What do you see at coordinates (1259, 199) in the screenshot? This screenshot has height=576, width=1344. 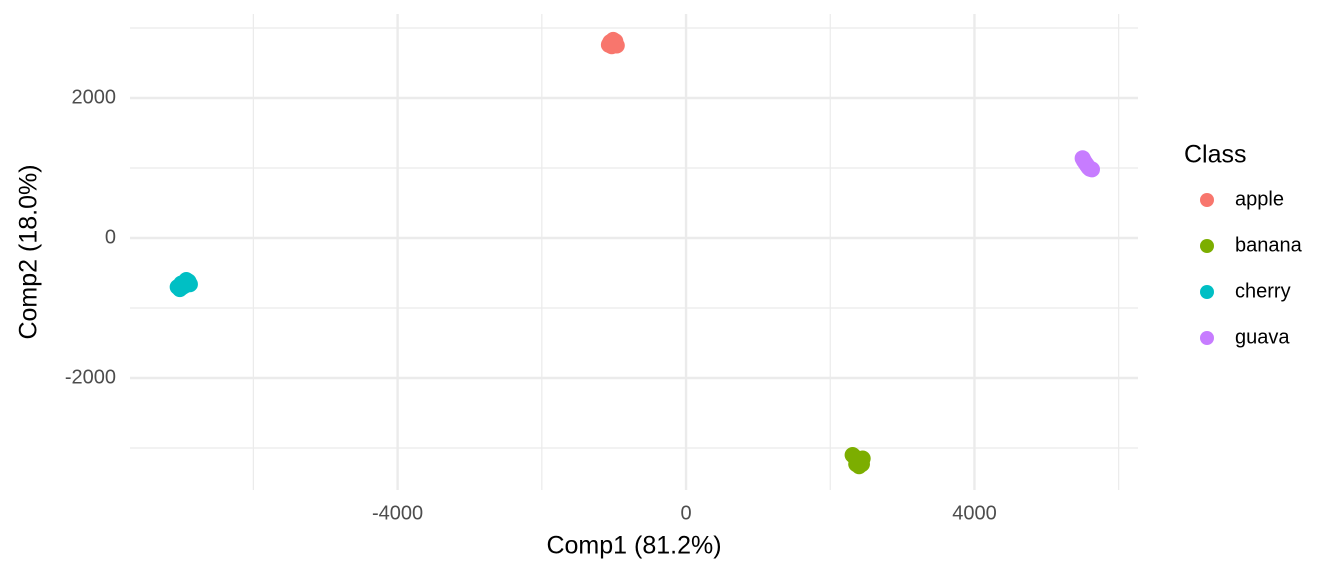 I see `legend-label: apple` at bounding box center [1259, 199].